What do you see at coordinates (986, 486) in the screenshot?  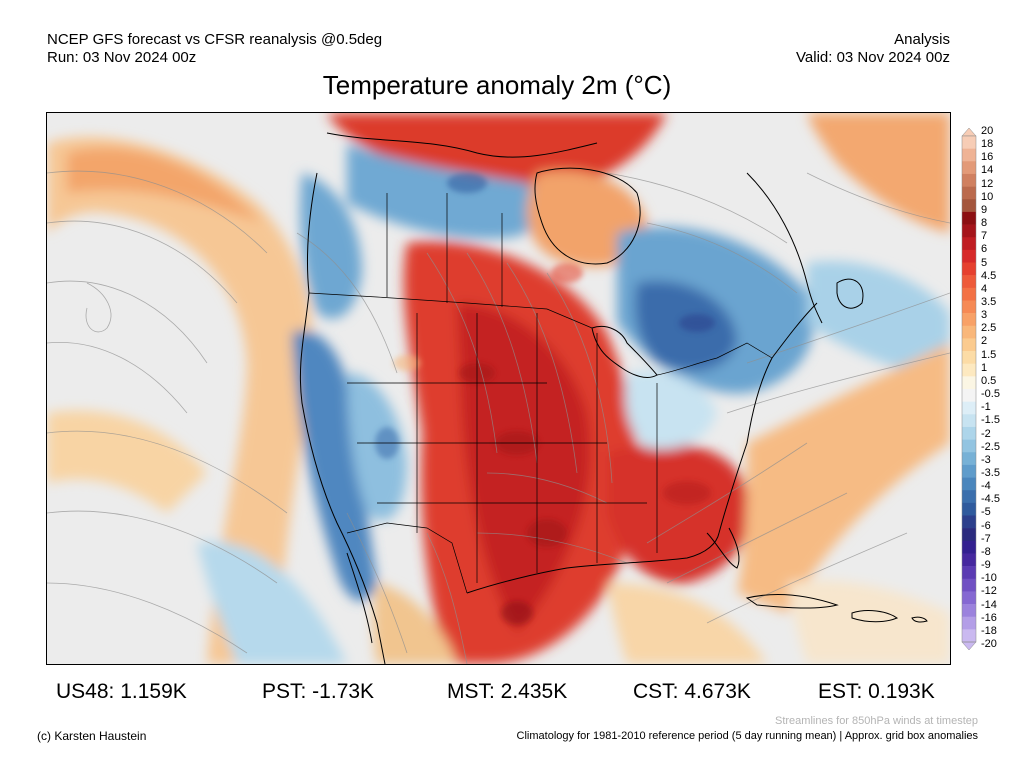 I see `colorbar-tick-label: -4` at bounding box center [986, 486].